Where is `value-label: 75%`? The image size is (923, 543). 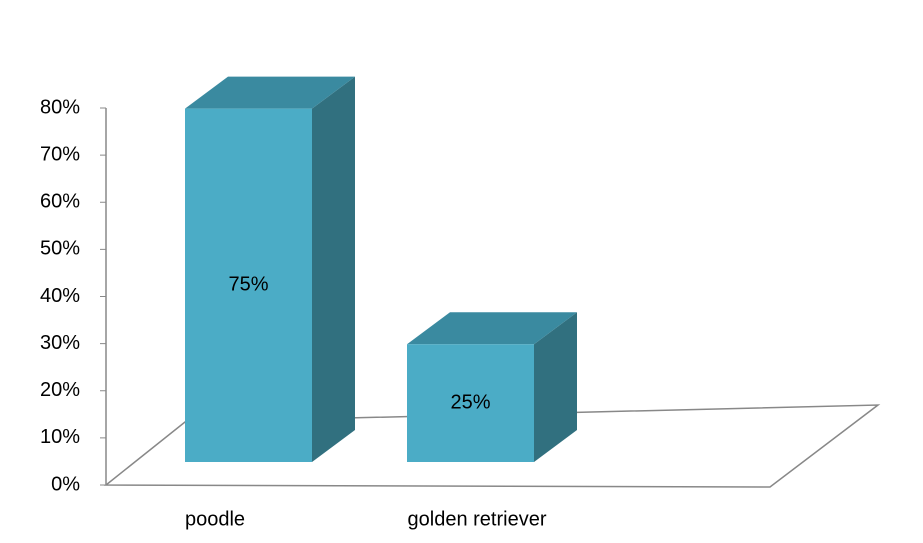
value-label: 75% is located at coordinates (248, 285).